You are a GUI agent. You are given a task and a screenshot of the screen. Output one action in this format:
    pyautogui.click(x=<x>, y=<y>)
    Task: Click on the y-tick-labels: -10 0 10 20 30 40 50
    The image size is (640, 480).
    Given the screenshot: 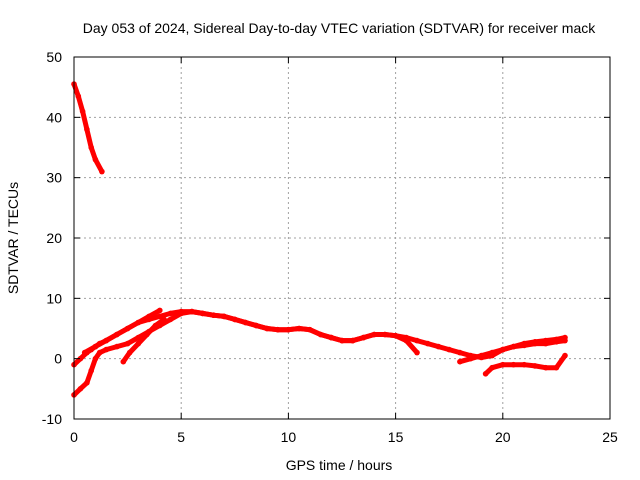 What is the action you would take?
    pyautogui.click(x=52, y=238)
    